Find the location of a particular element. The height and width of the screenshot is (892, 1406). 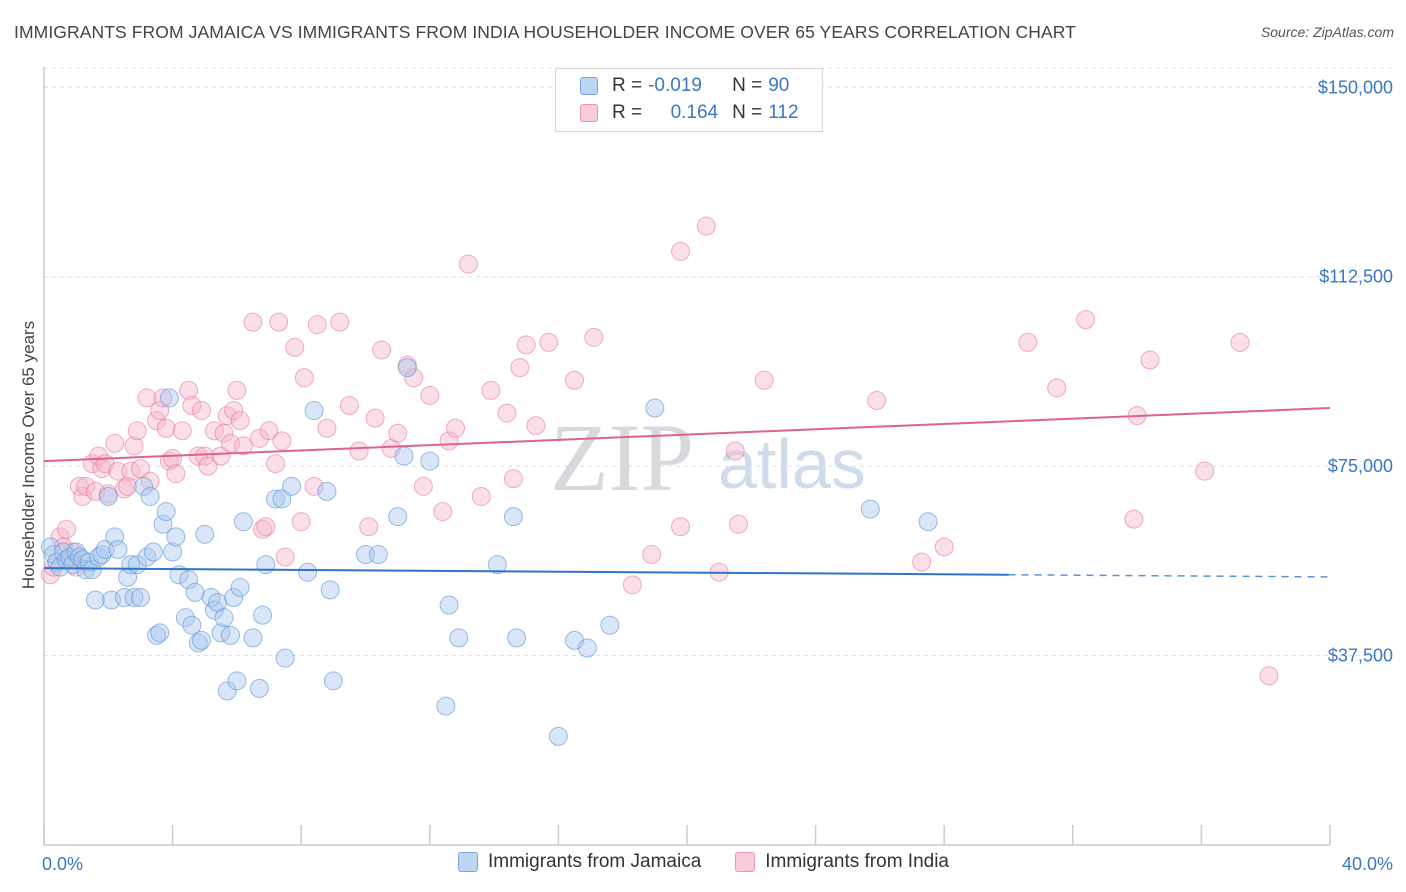

trend-line-india is located at coordinates (687, 435).